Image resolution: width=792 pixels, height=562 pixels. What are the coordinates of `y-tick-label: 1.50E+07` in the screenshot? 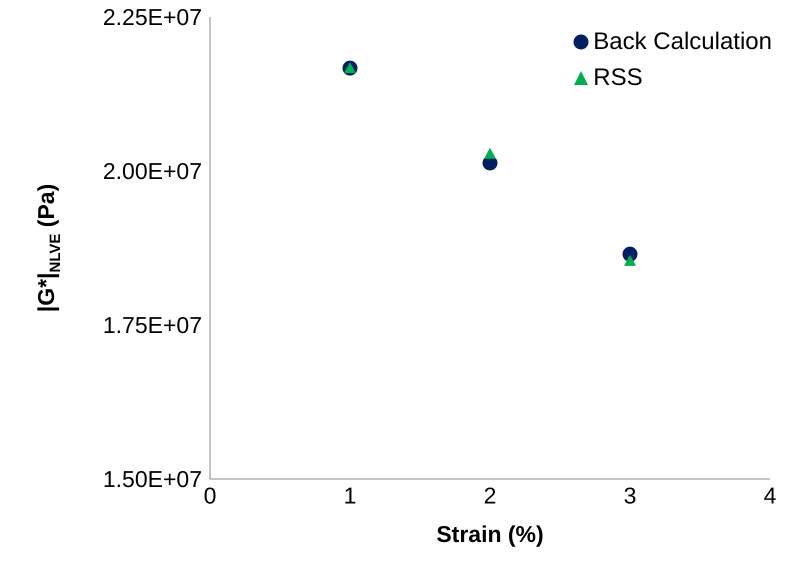 It's located at (152, 479).